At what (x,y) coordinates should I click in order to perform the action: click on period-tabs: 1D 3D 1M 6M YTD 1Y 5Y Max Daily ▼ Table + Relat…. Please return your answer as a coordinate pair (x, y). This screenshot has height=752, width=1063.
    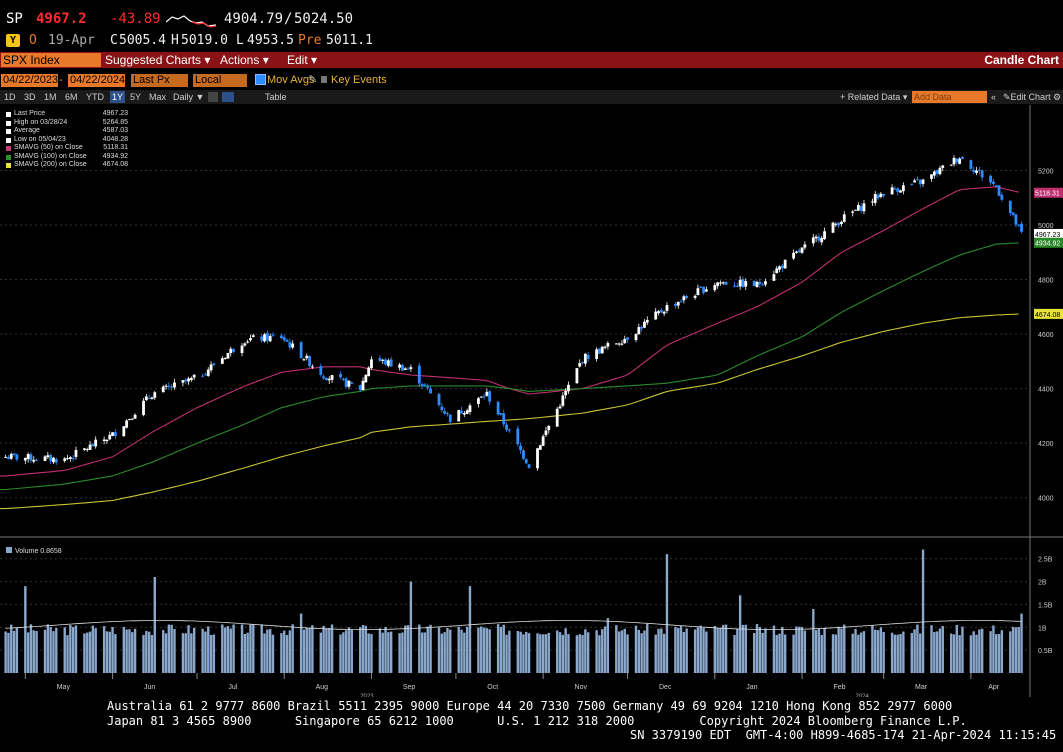
    Looking at the image, I should click on (531, 97).